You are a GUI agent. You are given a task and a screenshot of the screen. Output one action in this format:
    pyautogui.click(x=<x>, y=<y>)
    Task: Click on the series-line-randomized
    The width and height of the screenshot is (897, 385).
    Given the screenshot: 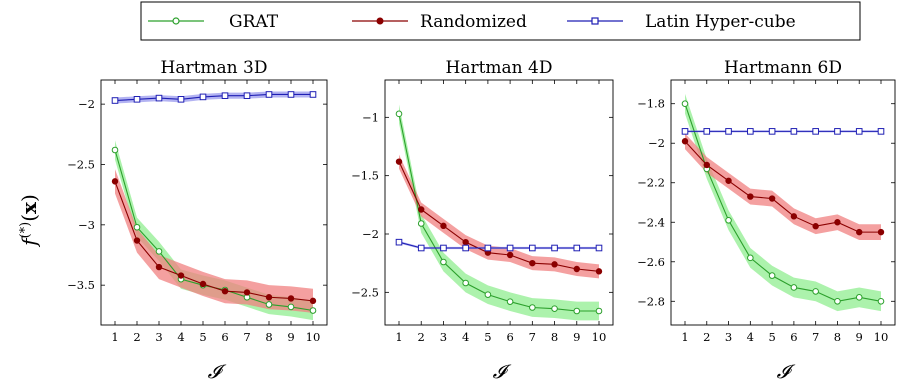 What is the action you would take?
    pyautogui.click(x=782, y=186)
    